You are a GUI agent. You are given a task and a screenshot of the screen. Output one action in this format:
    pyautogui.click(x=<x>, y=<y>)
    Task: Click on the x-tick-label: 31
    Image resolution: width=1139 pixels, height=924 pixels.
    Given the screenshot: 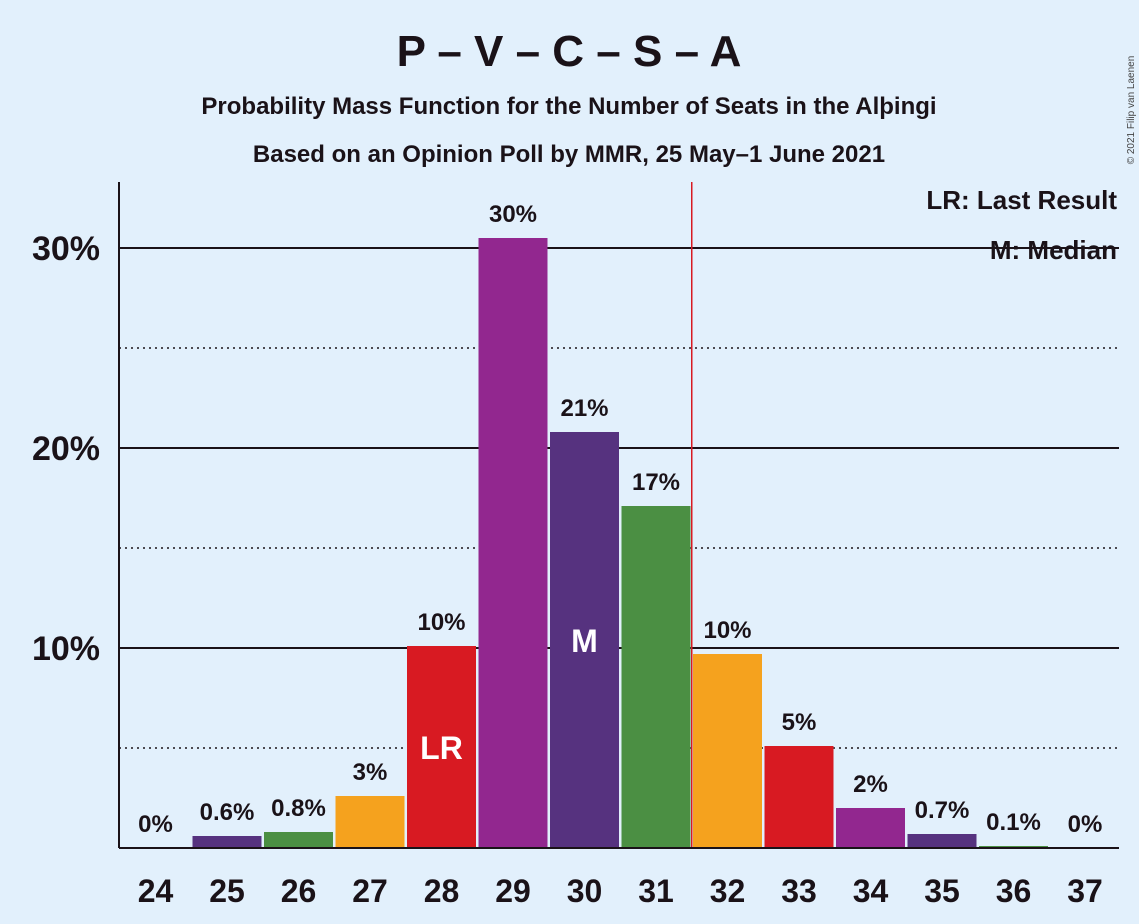 What is the action you would take?
    pyautogui.click(x=656, y=891)
    